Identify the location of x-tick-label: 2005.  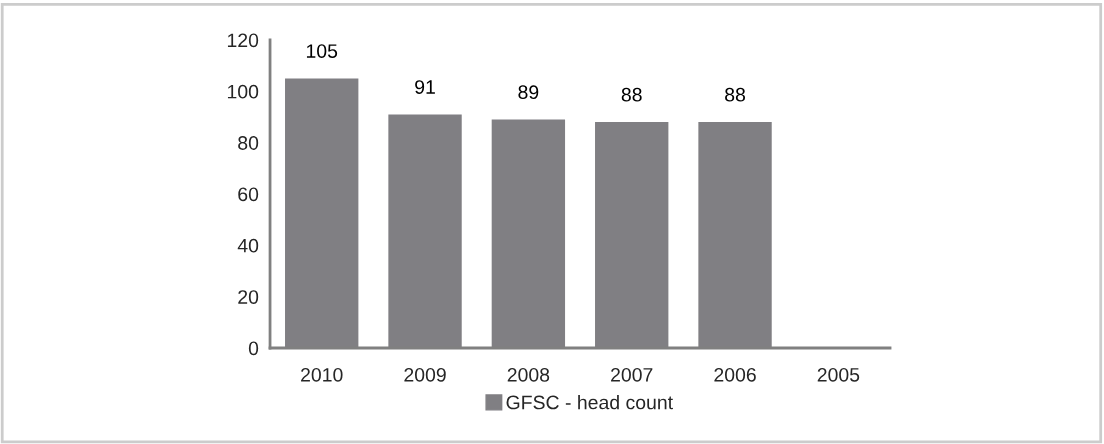
(838, 374).